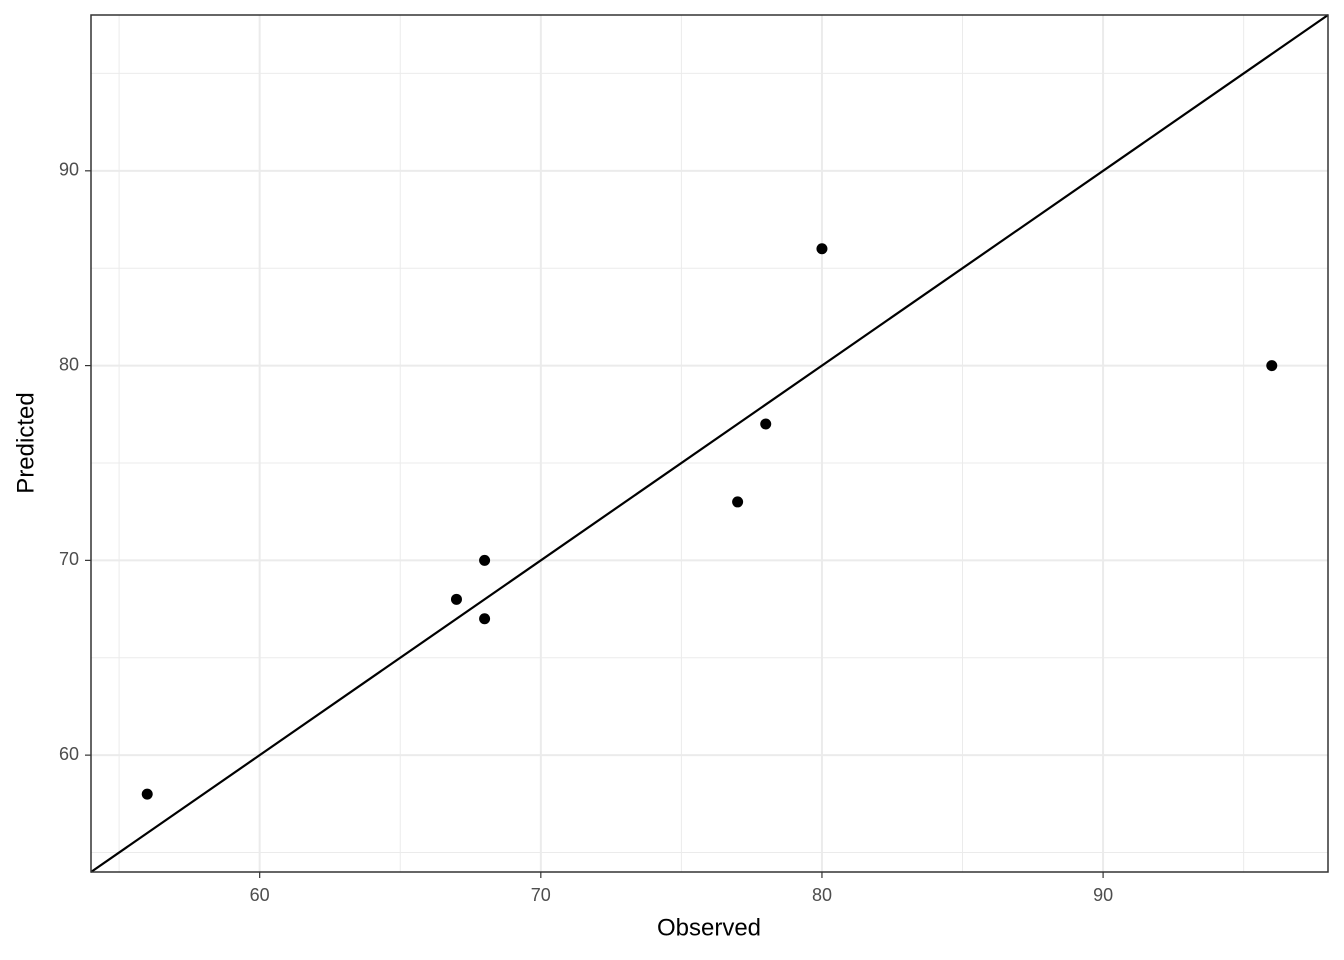  I want to click on x-tick-label: 80, so click(822, 895).